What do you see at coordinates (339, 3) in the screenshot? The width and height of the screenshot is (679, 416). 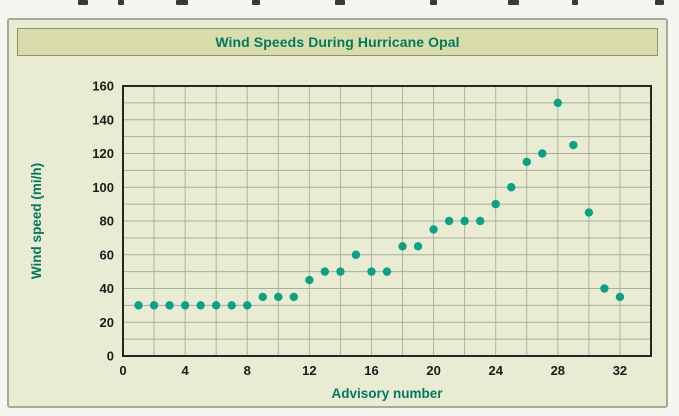 I see `cropped-text-fragment` at bounding box center [339, 3].